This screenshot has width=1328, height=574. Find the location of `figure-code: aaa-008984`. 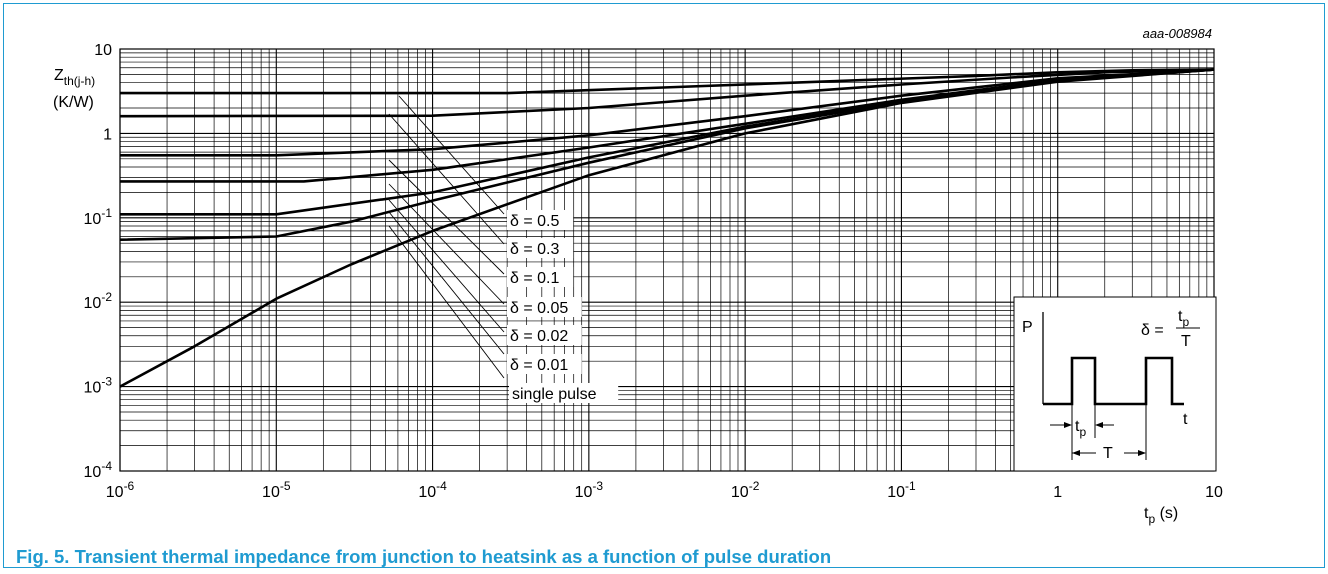

figure-code: aaa-008984 is located at coordinates (1177, 33).